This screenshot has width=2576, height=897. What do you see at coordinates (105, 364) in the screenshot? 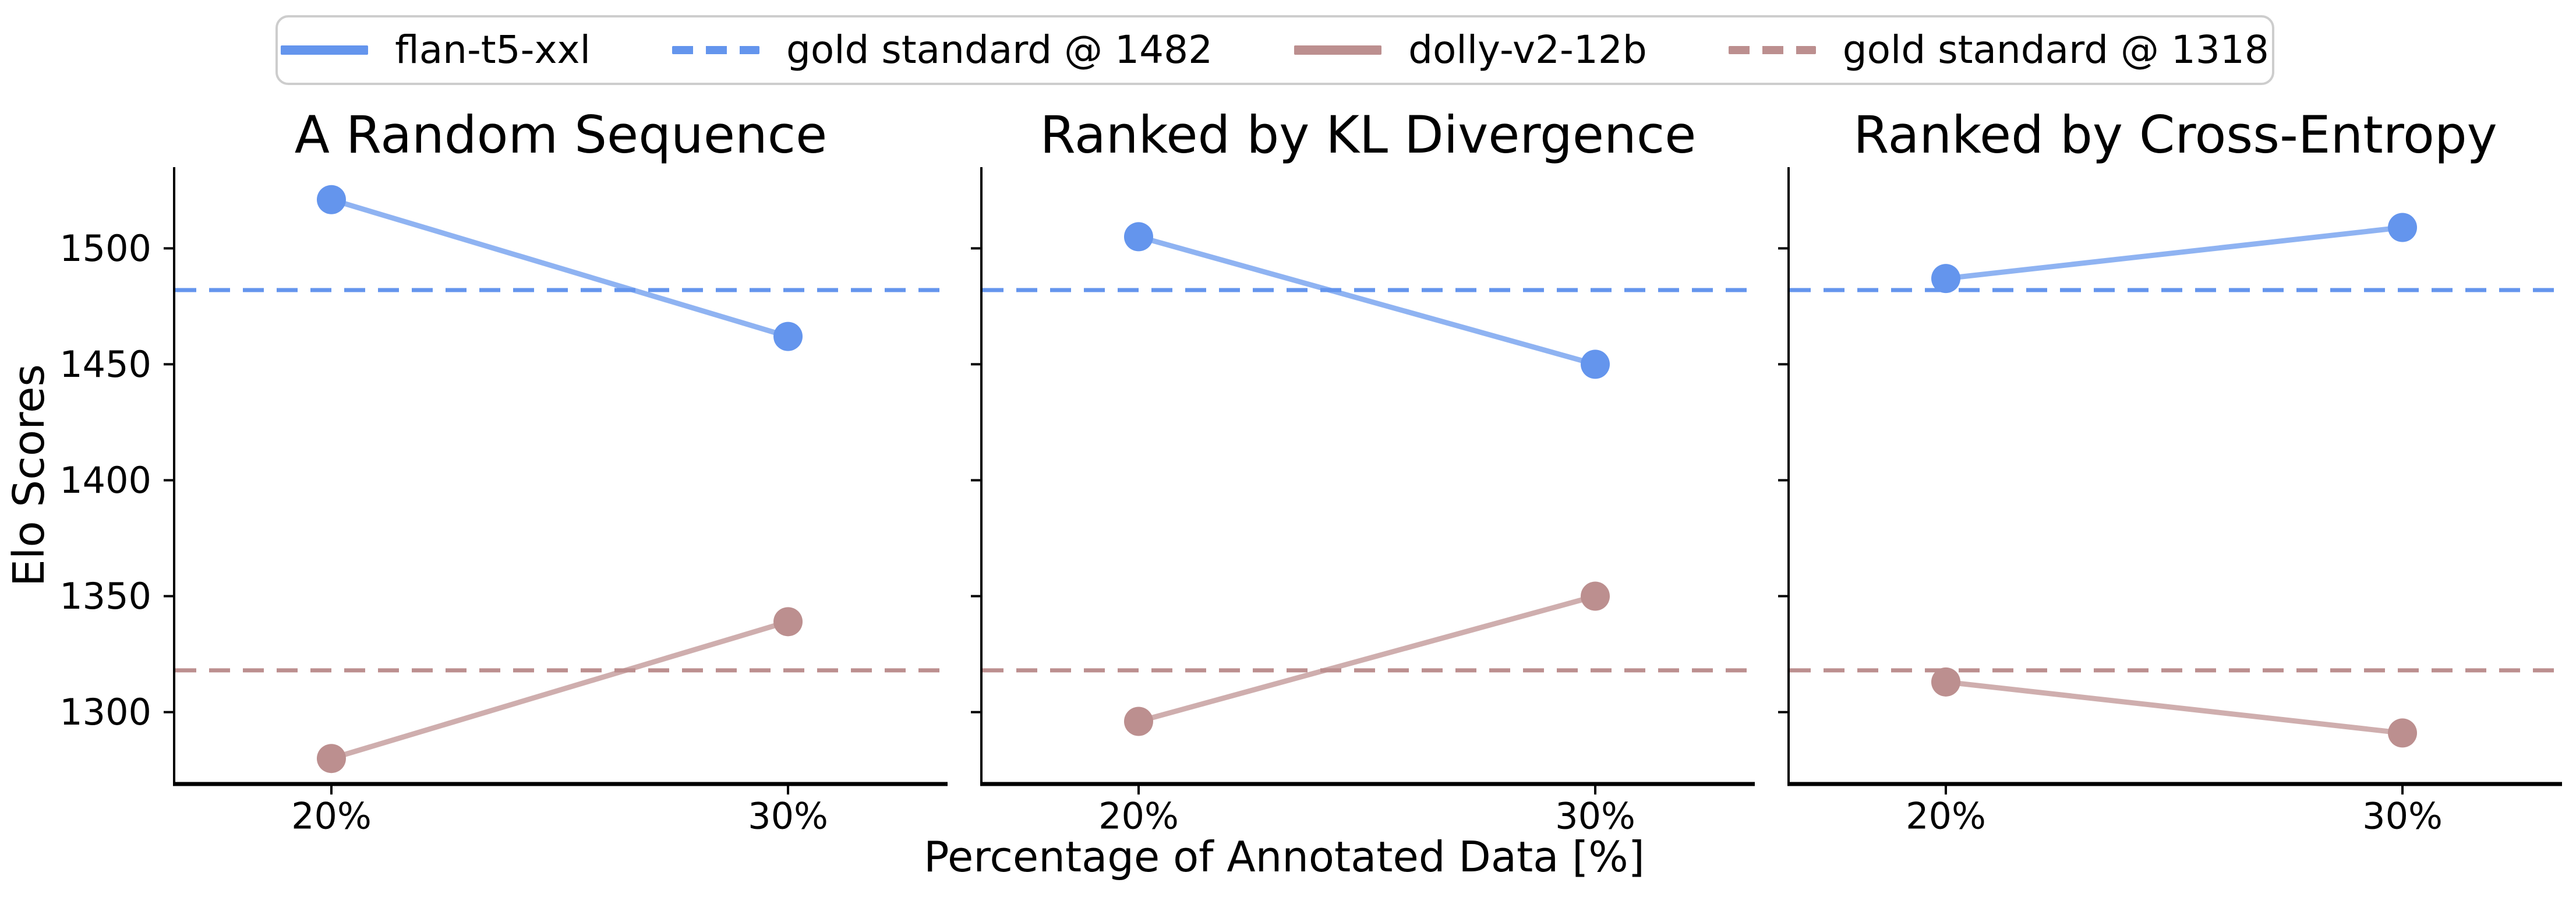
I see `y-tick-label: 1450` at bounding box center [105, 364].